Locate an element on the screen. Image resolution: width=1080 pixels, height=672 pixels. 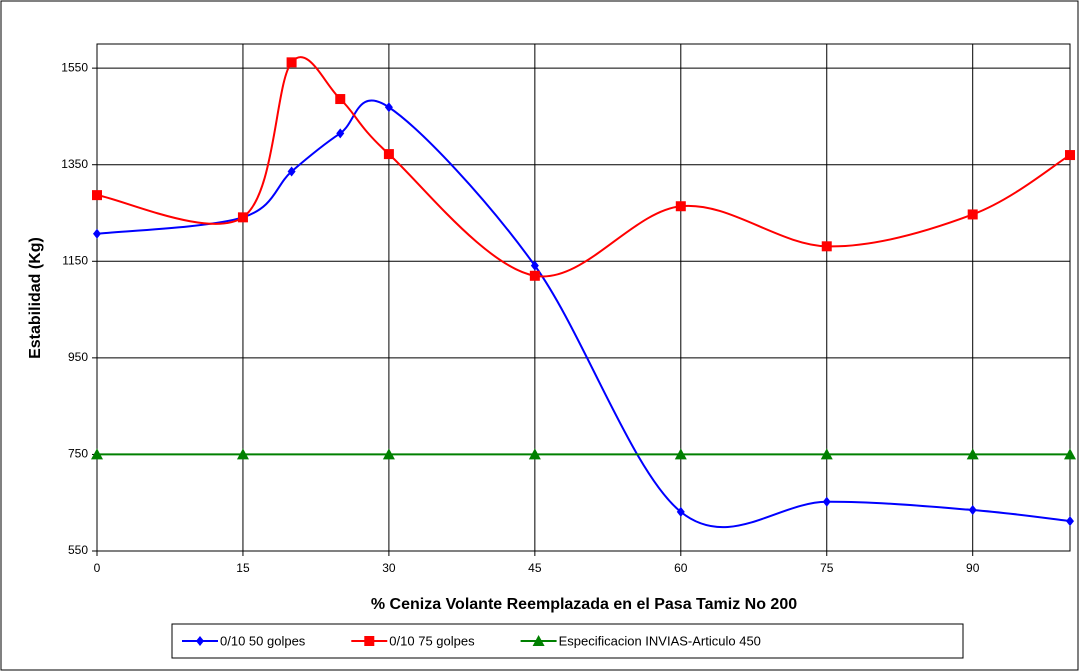
legend-label: Especificacion INVIAS-Articulo 450 is located at coordinates (660, 640).